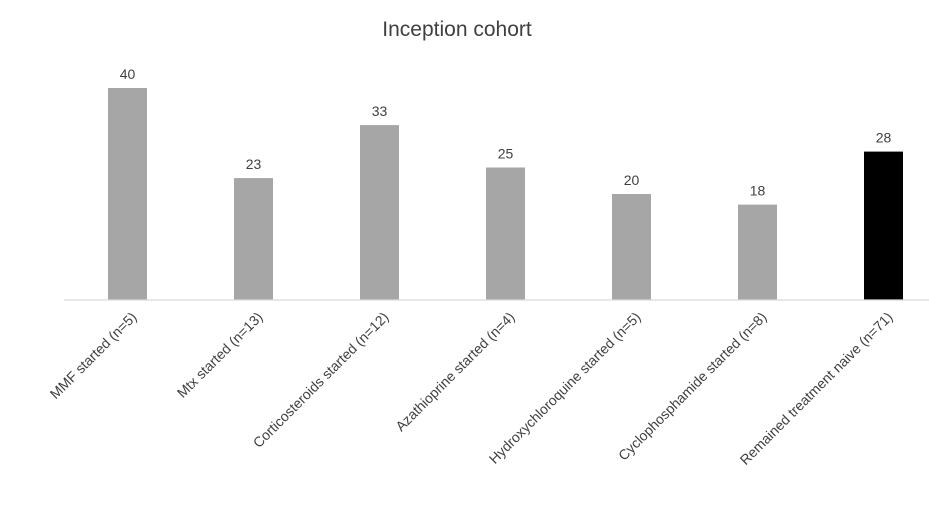 The height and width of the screenshot is (529, 929). I want to click on data-label-1: 40, so click(128, 74).